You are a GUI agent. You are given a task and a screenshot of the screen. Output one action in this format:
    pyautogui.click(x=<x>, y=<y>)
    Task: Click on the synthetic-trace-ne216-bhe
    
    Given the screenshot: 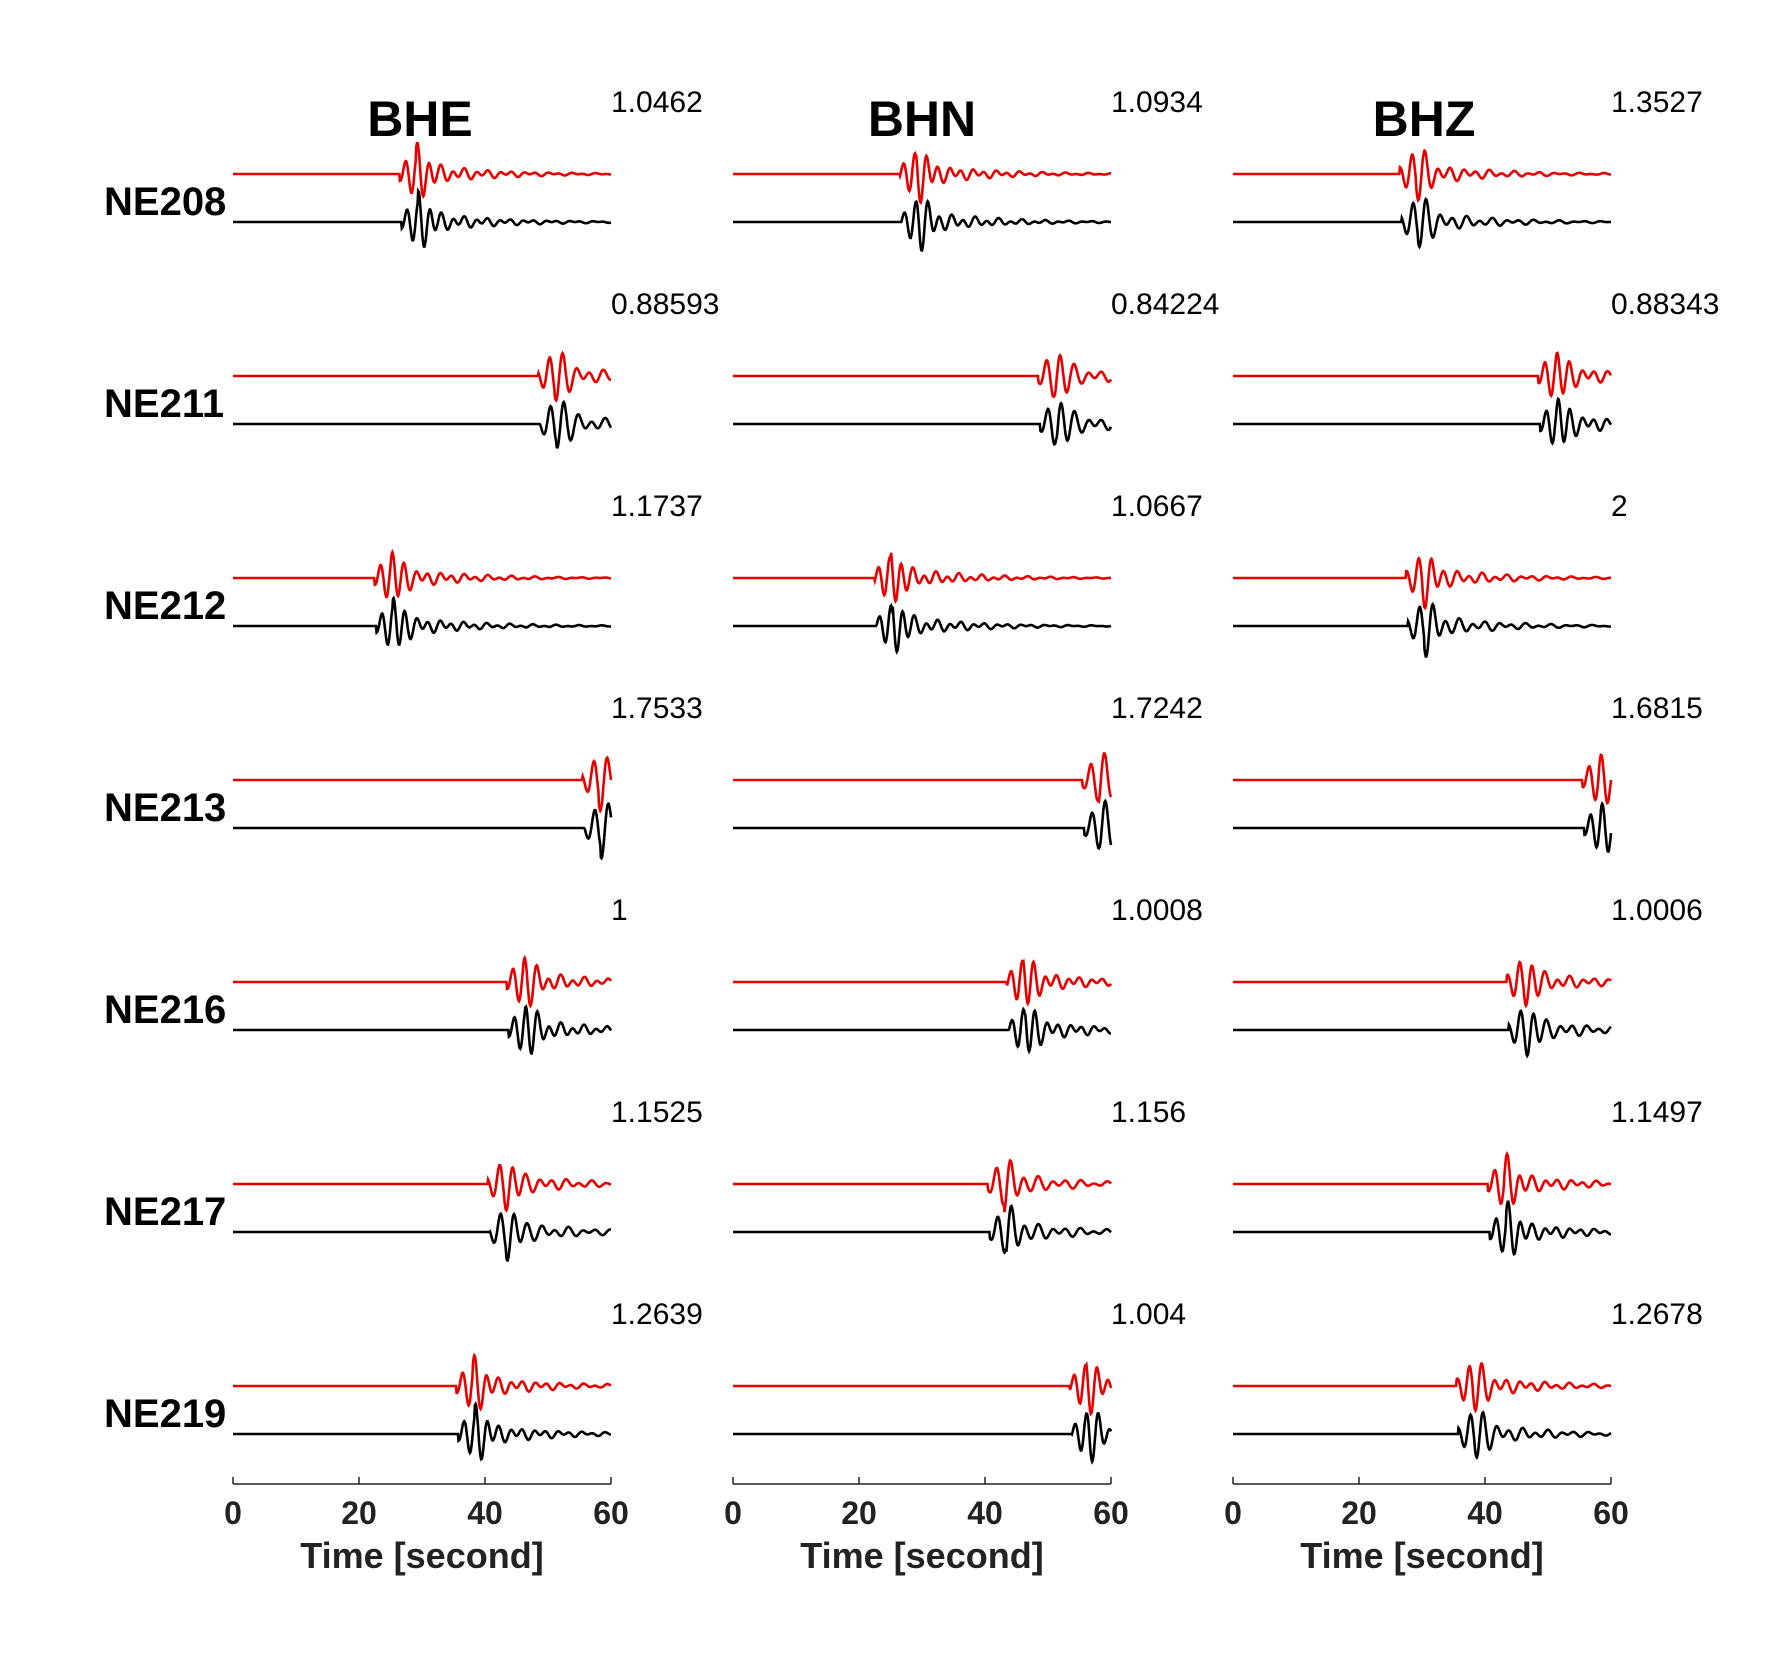 What is the action you would take?
    pyautogui.click(x=423, y=981)
    